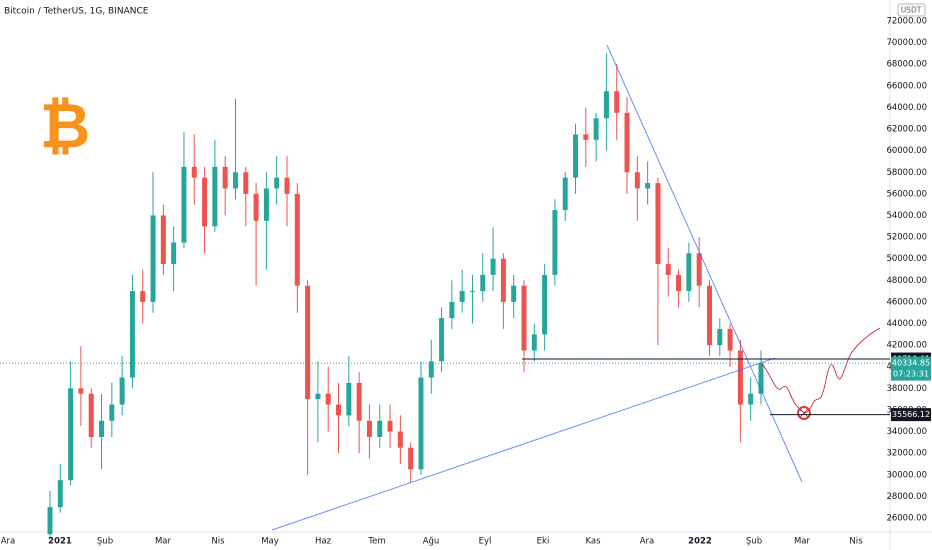 The height and width of the screenshot is (550, 932). Describe the element at coordinates (270, 542) in the screenshot. I see `x-tick-label: May` at that location.